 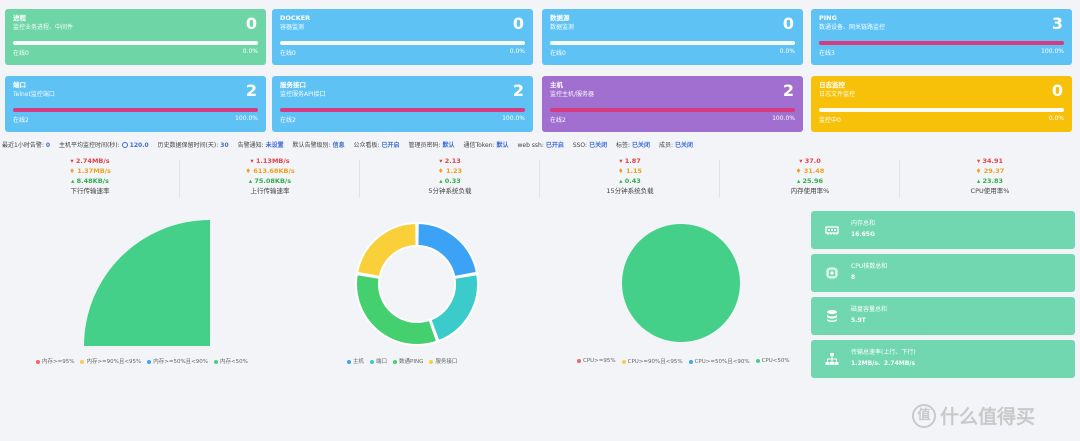 What do you see at coordinates (19, 85) in the screenshot?
I see `card-title: 端口` at bounding box center [19, 85].